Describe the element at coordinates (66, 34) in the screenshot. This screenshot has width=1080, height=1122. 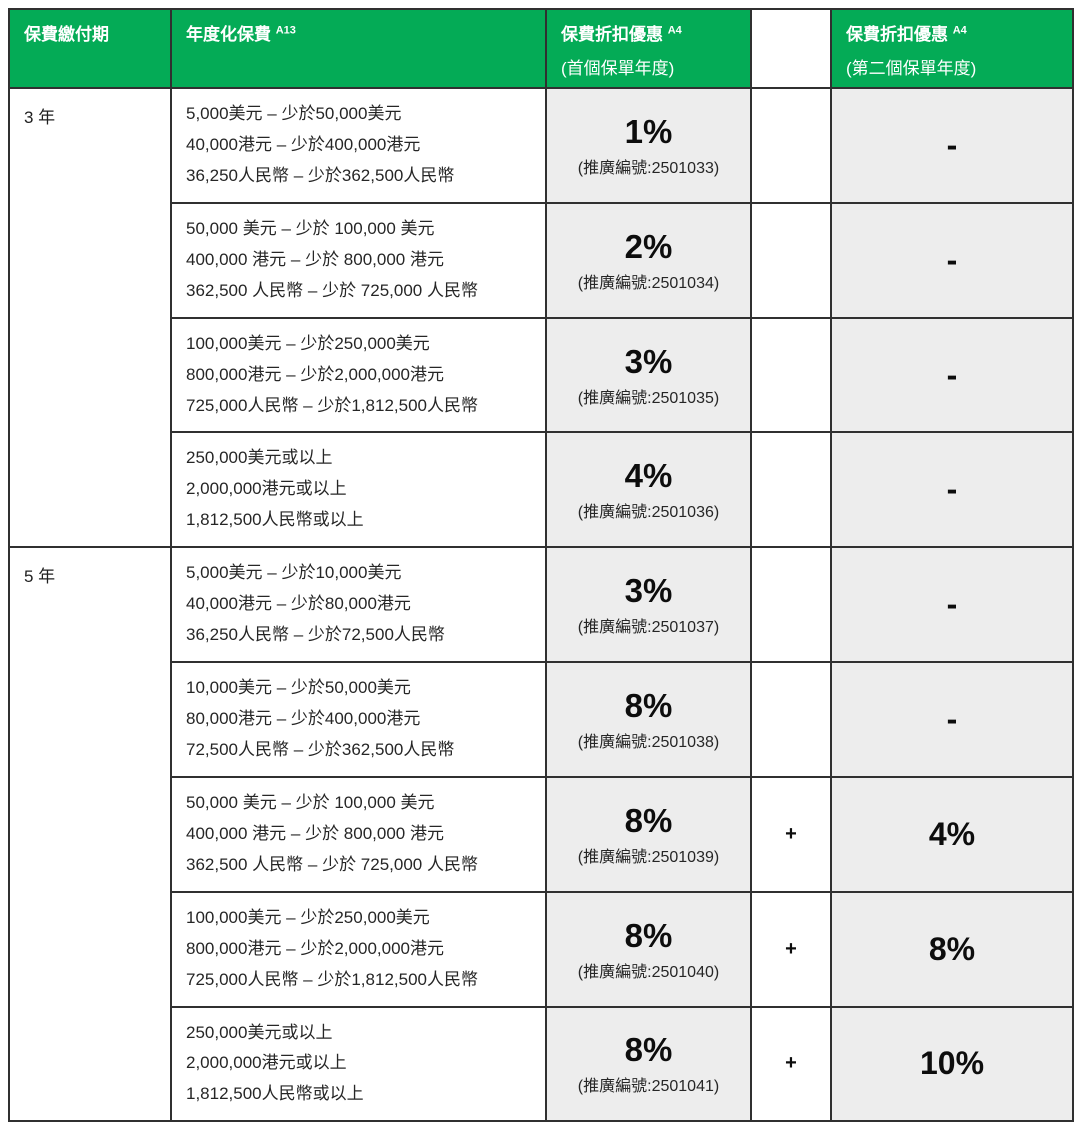
I see `header-payment-period-label: 保費繳付期` at that location.